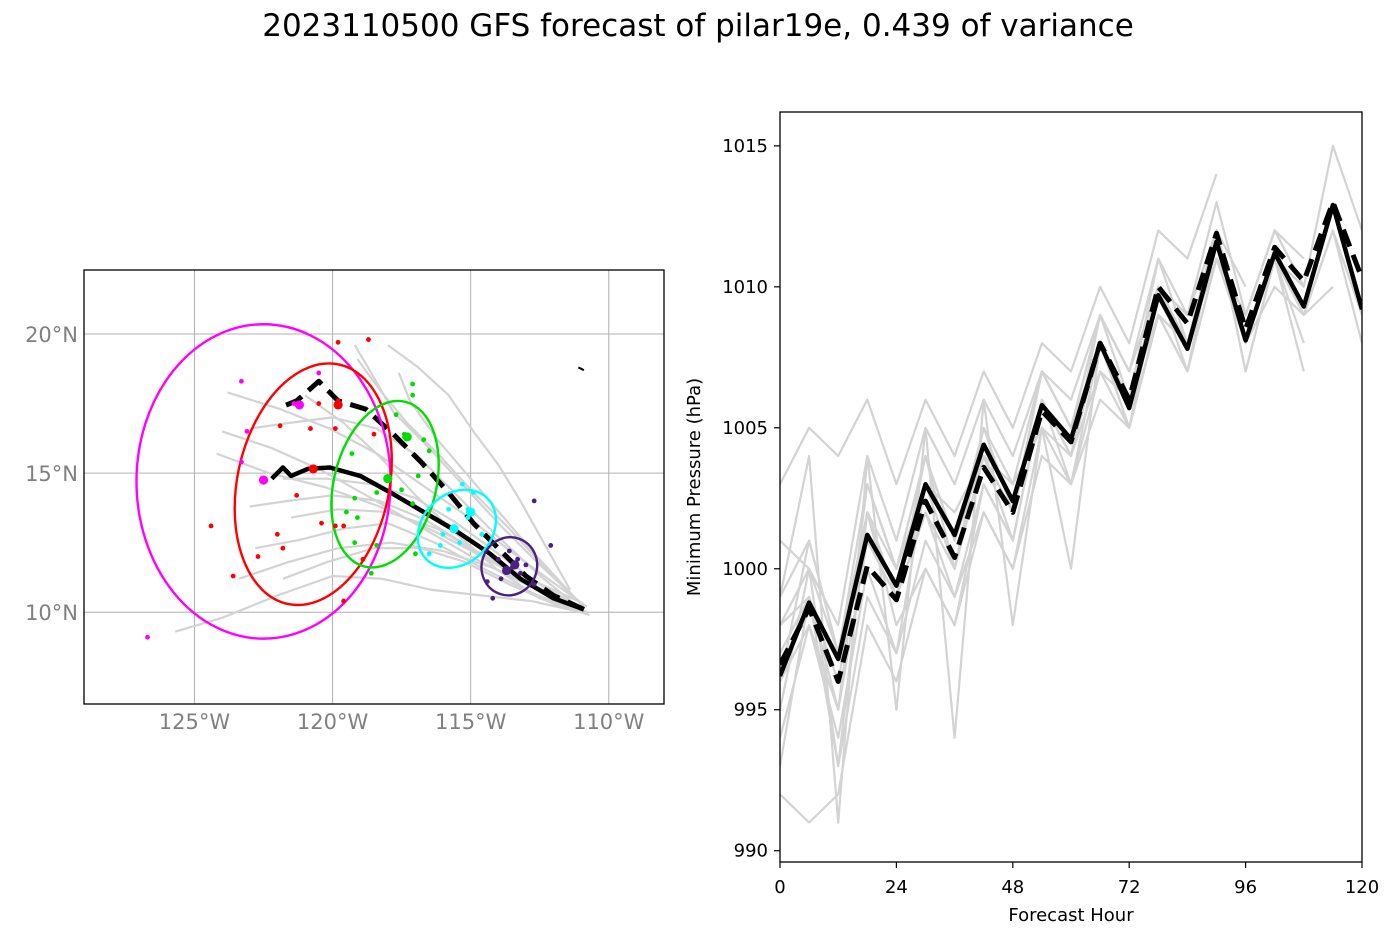 The height and width of the screenshot is (941, 1396). What do you see at coordinates (51, 613) in the screenshot?
I see `map-lat-tick-label: 10°N` at bounding box center [51, 613].